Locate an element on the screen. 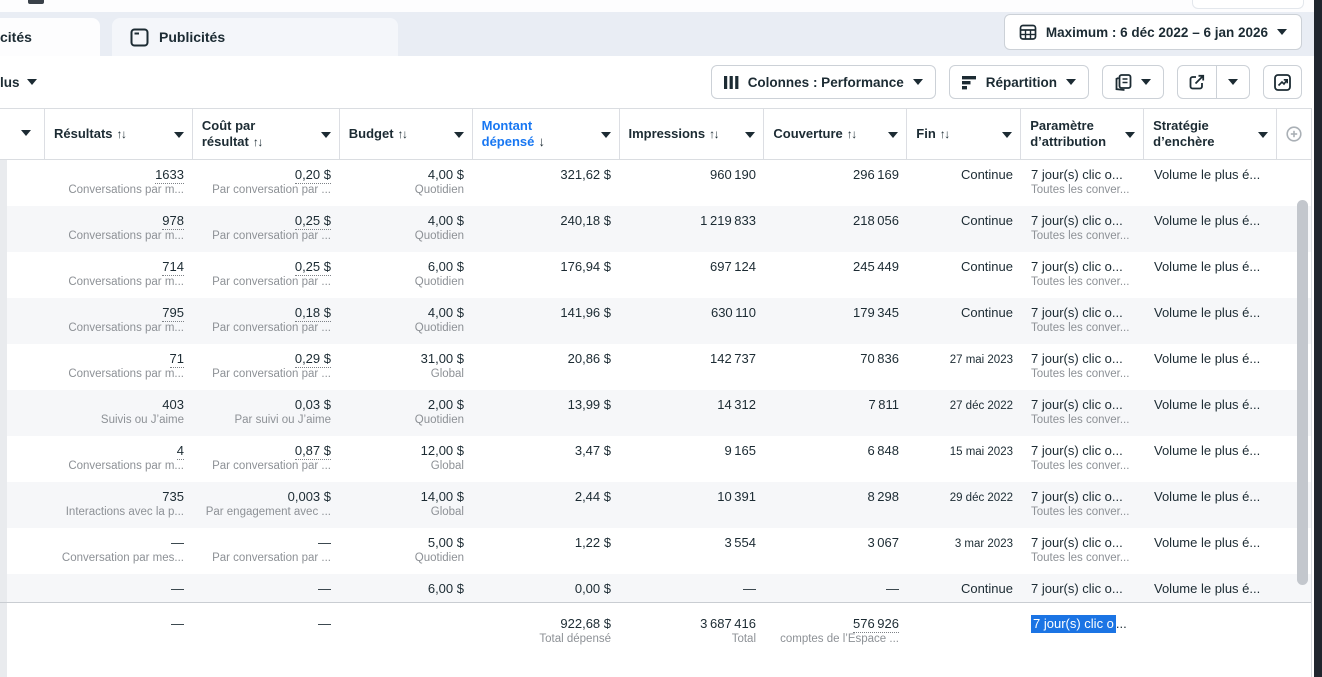 This screenshot has width=1322, height=677. cost-value: 0,25 $ is located at coordinates (312, 267).